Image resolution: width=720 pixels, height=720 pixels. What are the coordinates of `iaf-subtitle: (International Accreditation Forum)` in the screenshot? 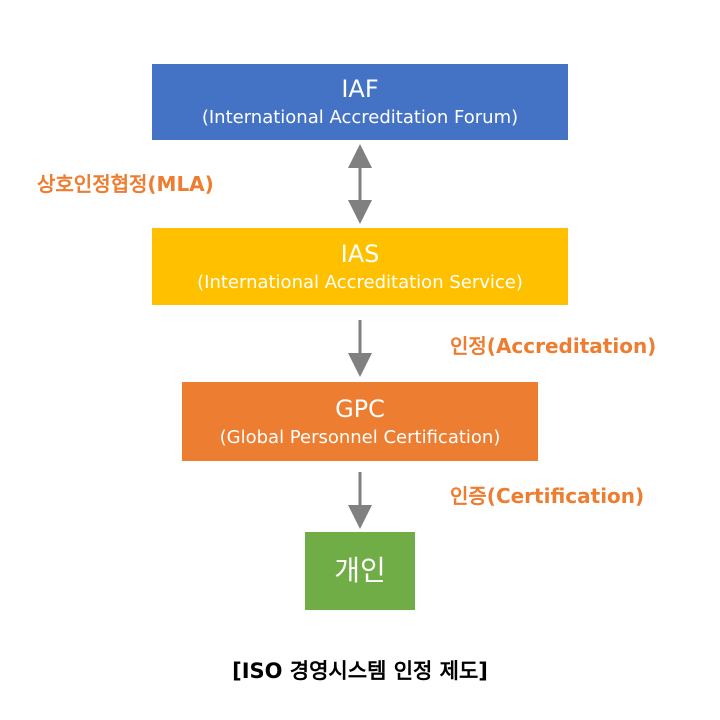 It's located at (360, 117).